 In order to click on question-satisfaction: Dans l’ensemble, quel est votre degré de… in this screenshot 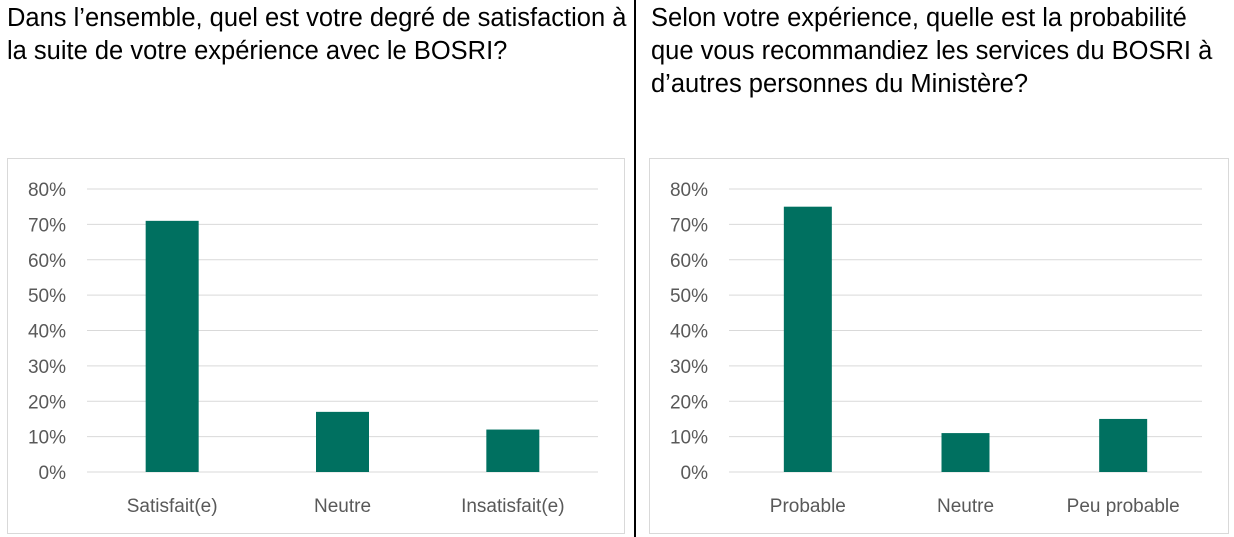, I will do `click(317, 34)`.